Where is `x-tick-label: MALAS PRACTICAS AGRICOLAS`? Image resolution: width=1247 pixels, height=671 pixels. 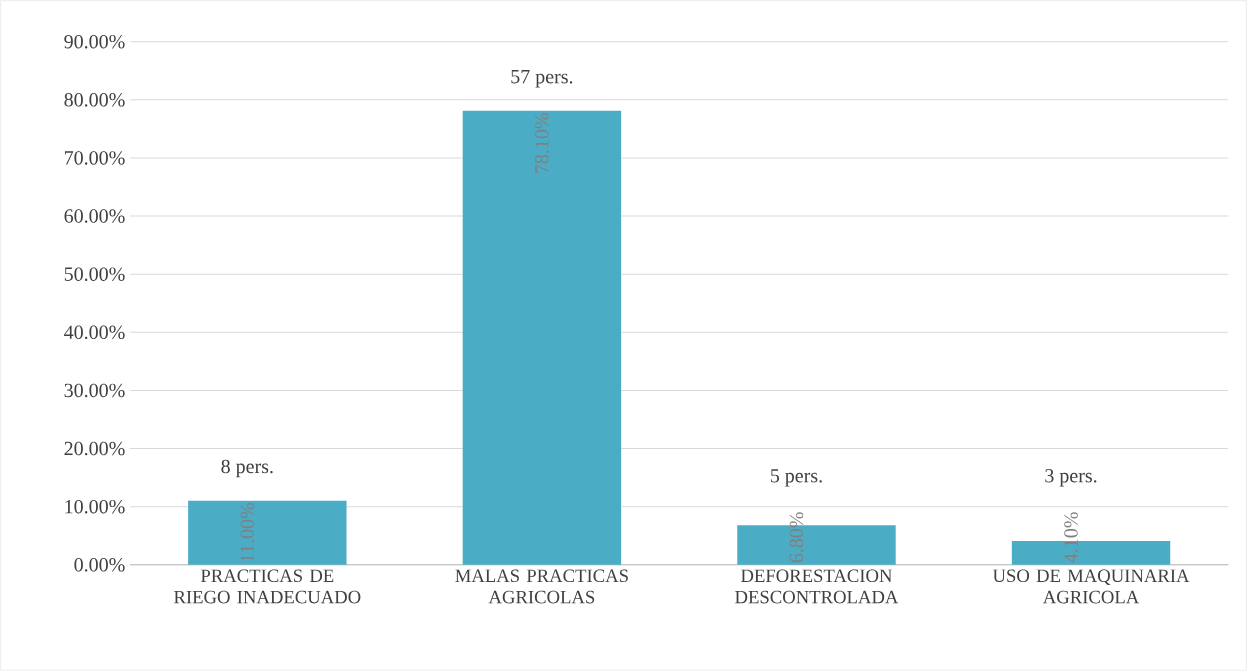 x-tick-label: MALAS PRACTICAS AGRICOLAS is located at coordinates (541, 586).